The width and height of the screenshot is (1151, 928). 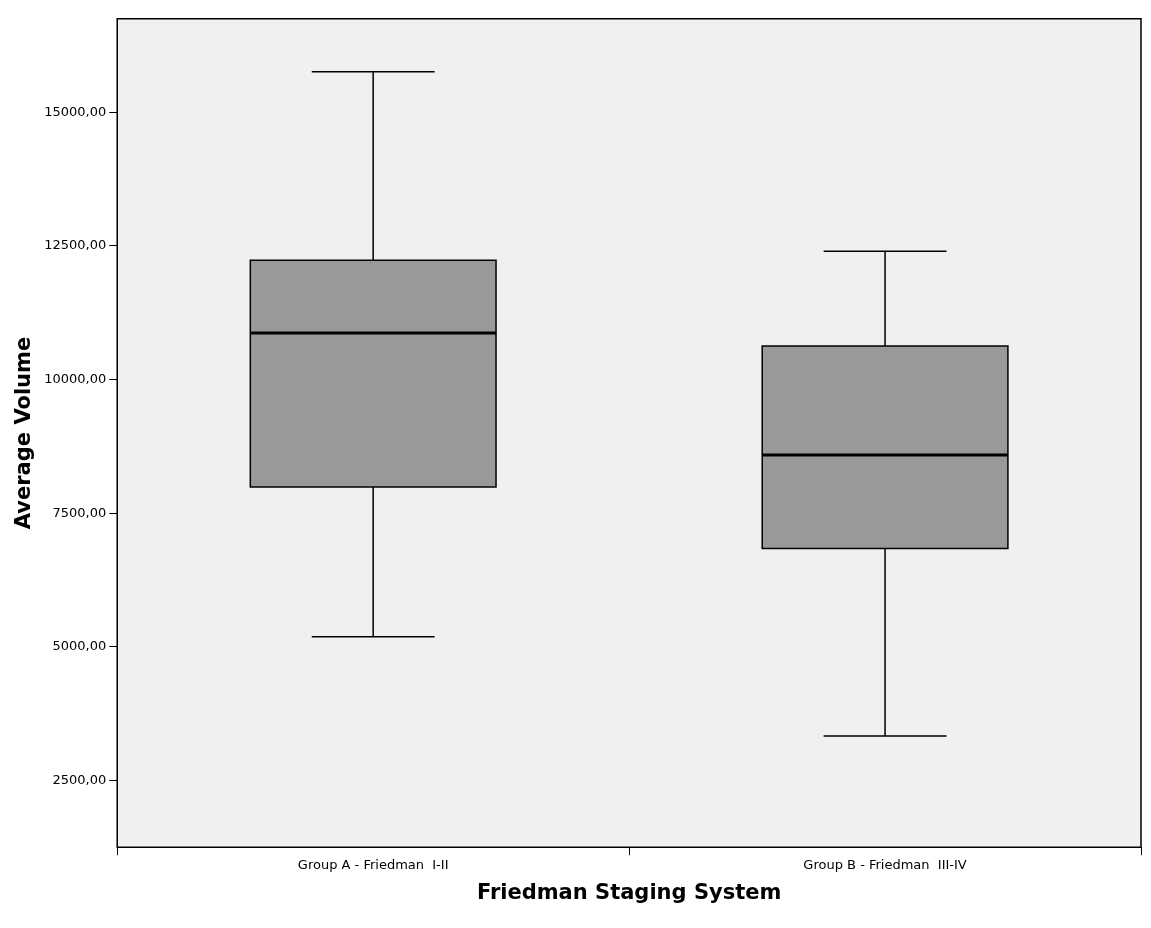 What do you see at coordinates (75, 378) in the screenshot?
I see `y-tick-label: 10000,00` at bounding box center [75, 378].